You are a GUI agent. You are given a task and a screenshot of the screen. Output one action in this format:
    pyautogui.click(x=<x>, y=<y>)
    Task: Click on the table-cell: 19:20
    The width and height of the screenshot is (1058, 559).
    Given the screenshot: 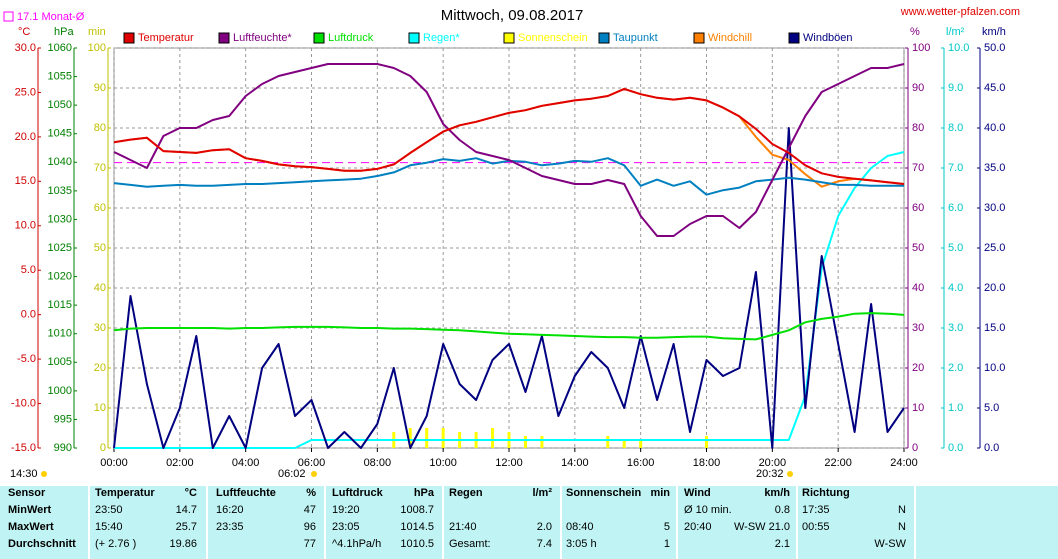 What is the action you would take?
    pyautogui.click(x=346, y=510)
    